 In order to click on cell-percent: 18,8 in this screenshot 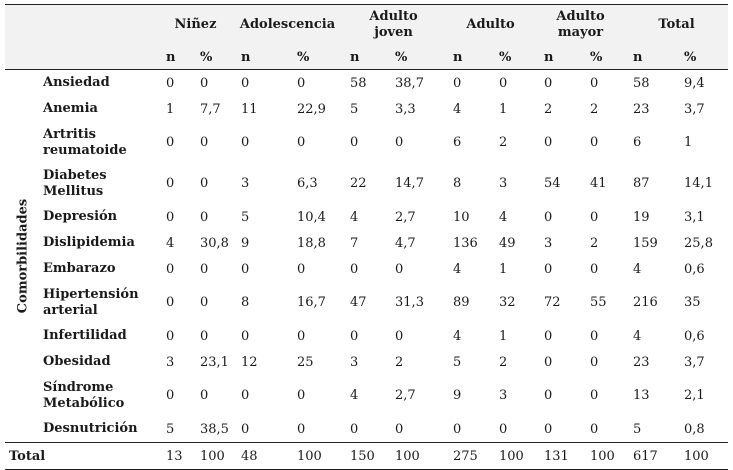, I will do `click(311, 243)`.